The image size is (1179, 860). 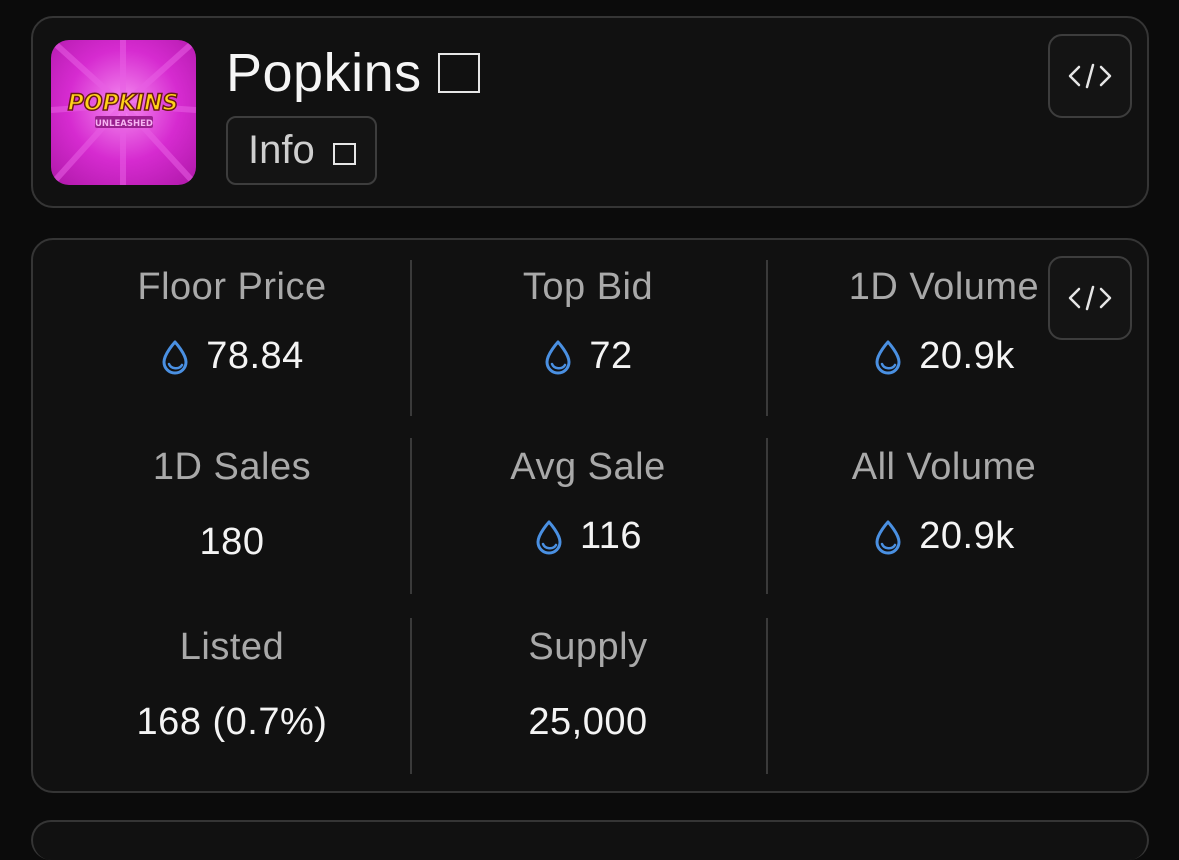 What do you see at coordinates (944, 287) in the screenshot?
I see `stat-label: 1D Volume` at bounding box center [944, 287].